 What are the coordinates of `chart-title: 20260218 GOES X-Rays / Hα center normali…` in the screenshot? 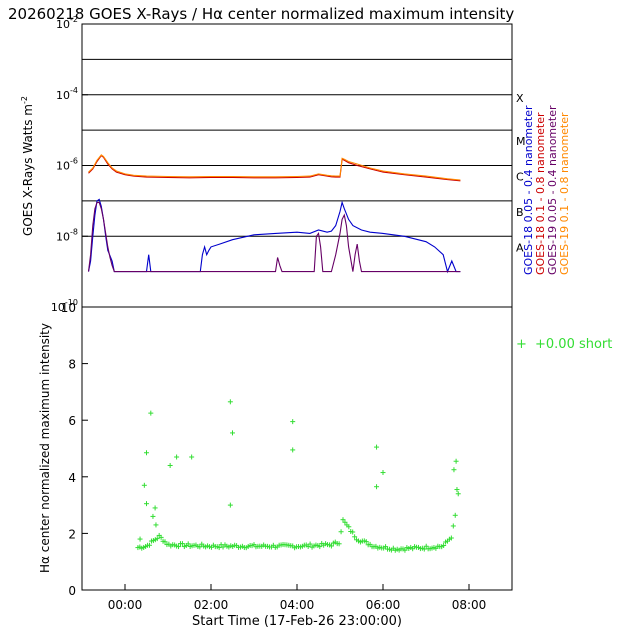 It's located at (261, 14).